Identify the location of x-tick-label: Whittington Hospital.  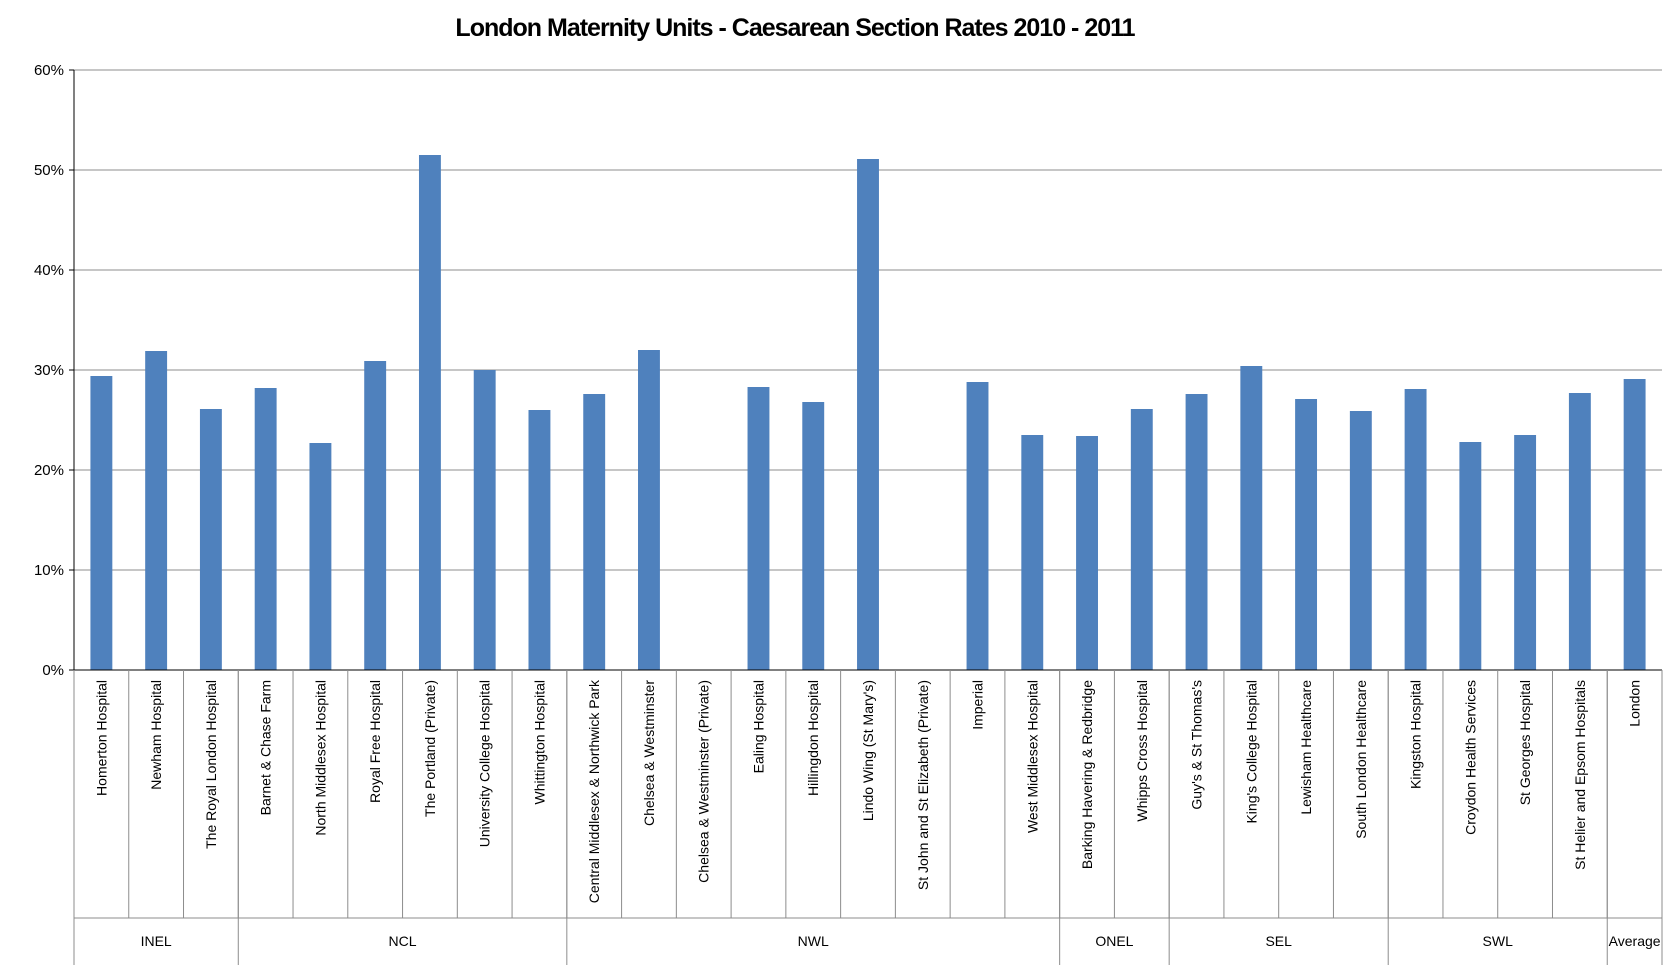
(539, 742).